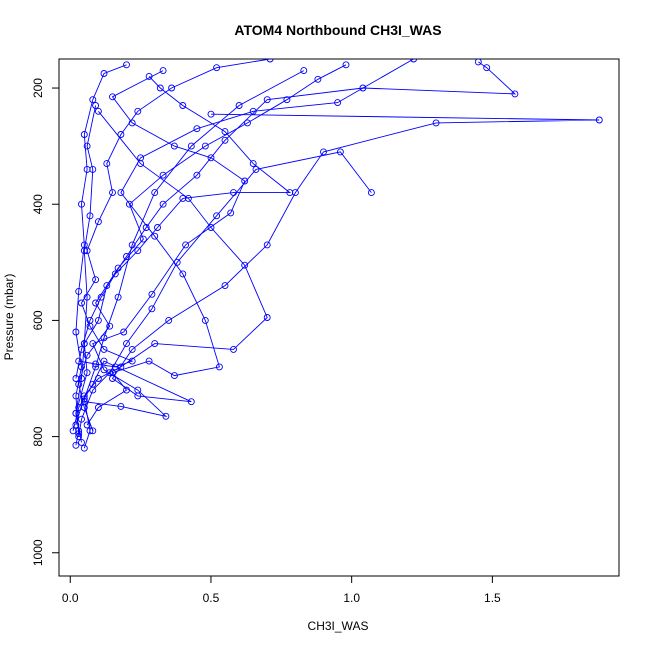 This screenshot has width=650, height=650. Describe the element at coordinates (38, 552) in the screenshot. I see `y-tick-label: 1000` at that location.